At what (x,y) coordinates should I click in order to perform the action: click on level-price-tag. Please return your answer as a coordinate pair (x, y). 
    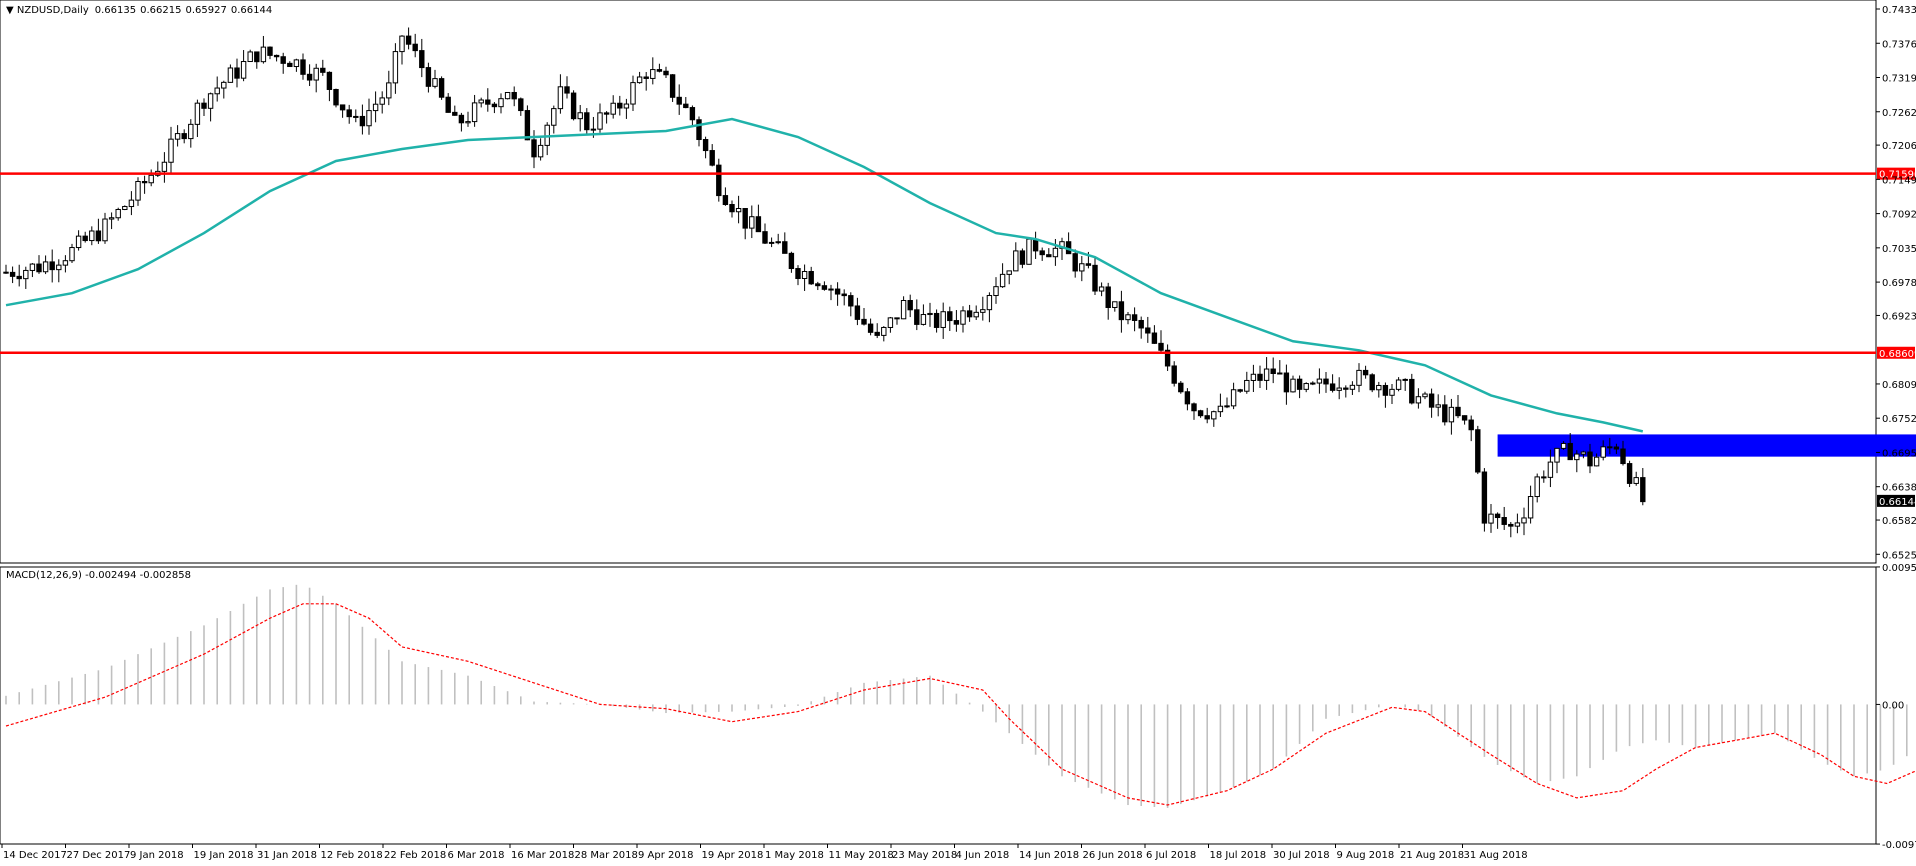
    Looking at the image, I should click on (1896, 352).